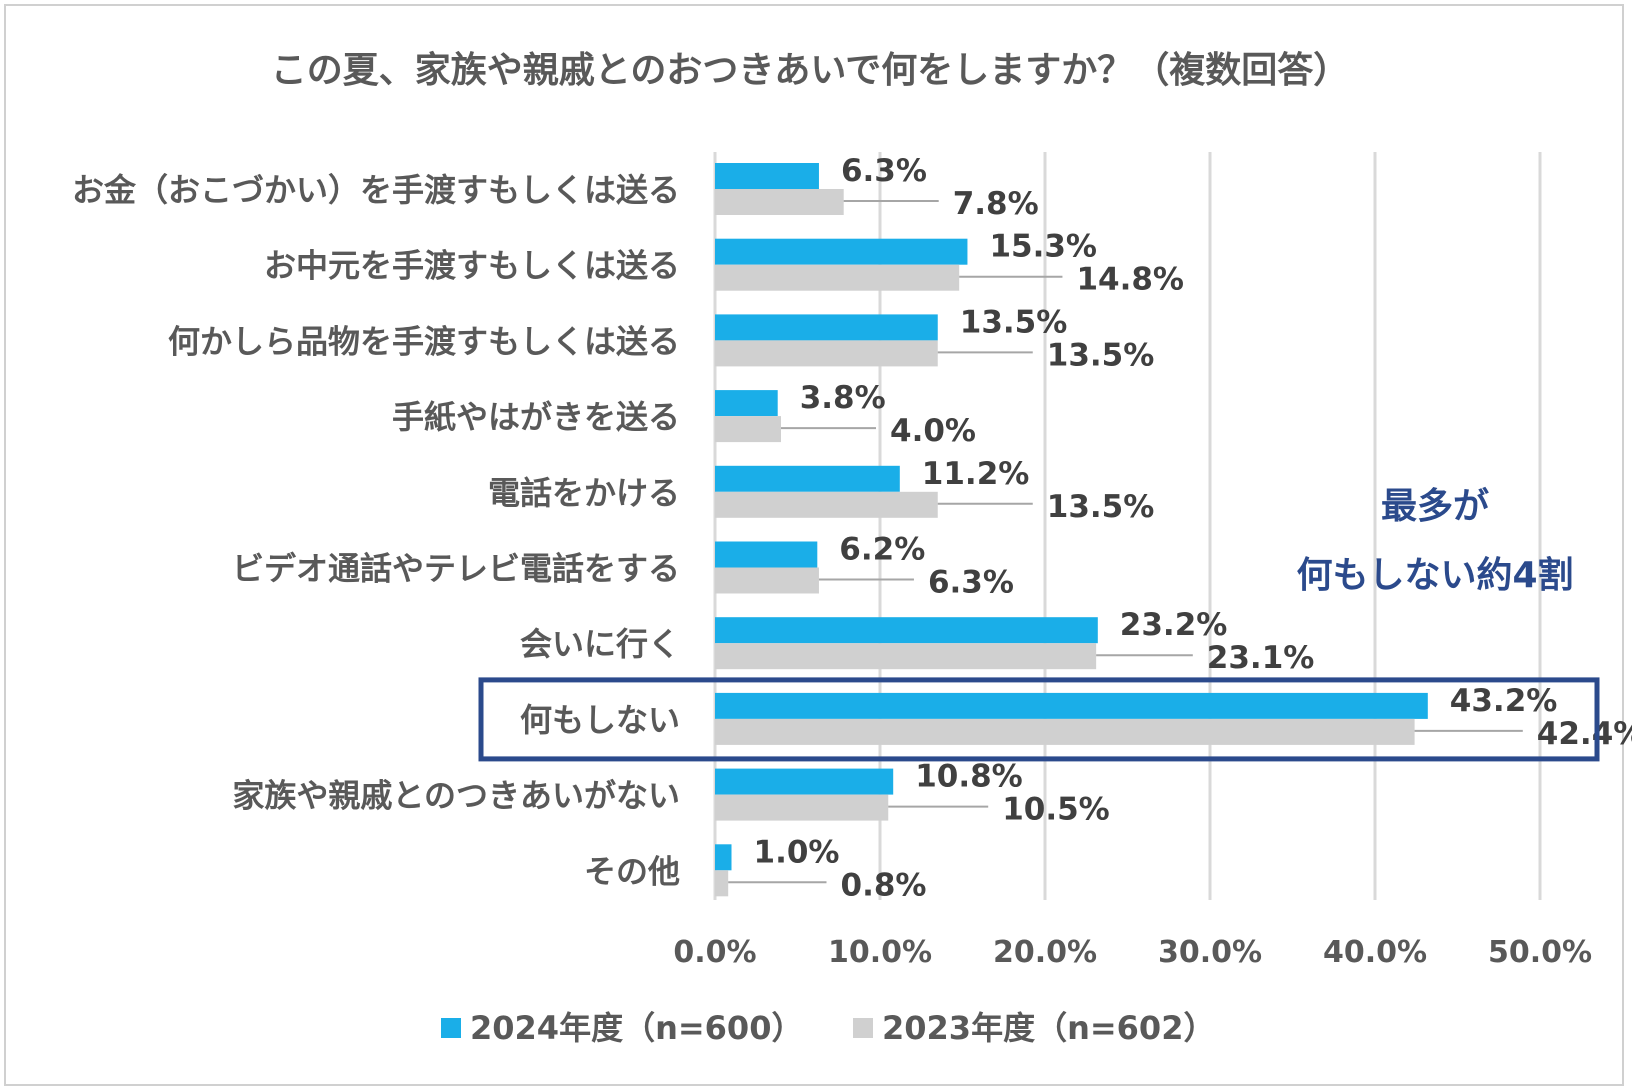 The image size is (1632, 1092). I want to click on legend: 2024年度（n=600） 2023年度（n=602）, so click(828, 1028).